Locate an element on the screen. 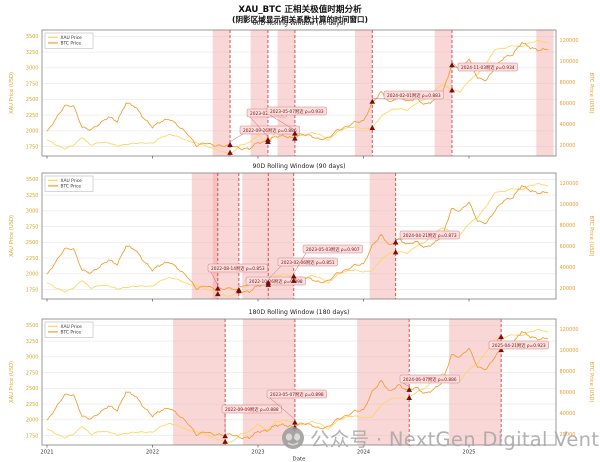  annotation-label: 2024-04-21附近 ρ=0.873 is located at coordinates (430, 235).